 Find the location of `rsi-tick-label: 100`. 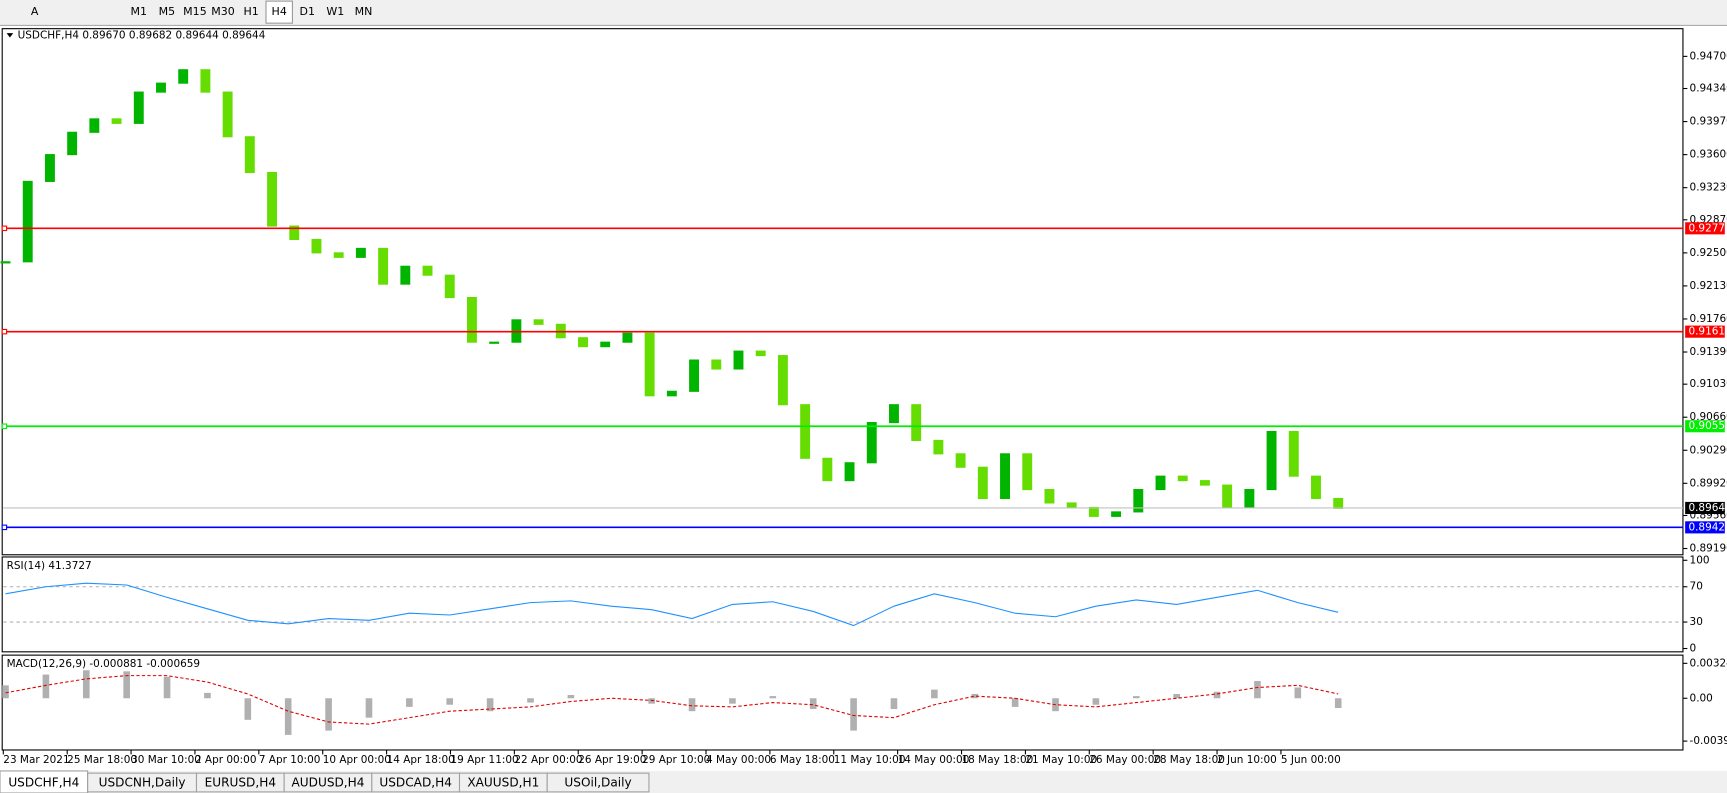

rsi-tick-label: 100 is located at coordinates (1700, 560).